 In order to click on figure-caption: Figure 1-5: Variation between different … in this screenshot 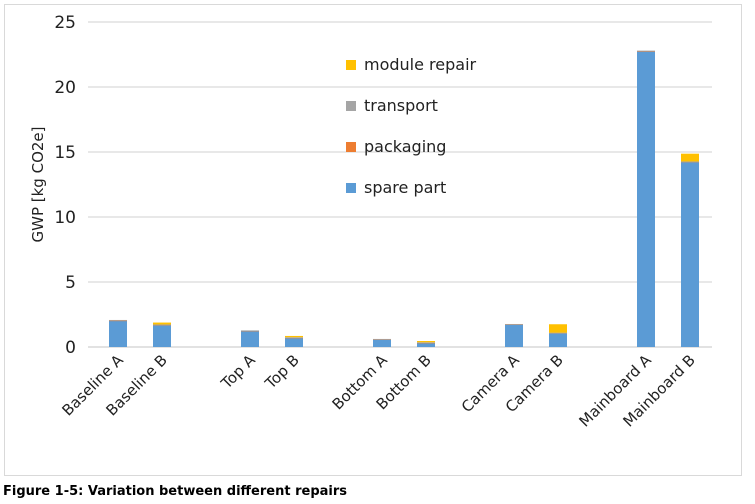, I will do `click(175, 491)`.